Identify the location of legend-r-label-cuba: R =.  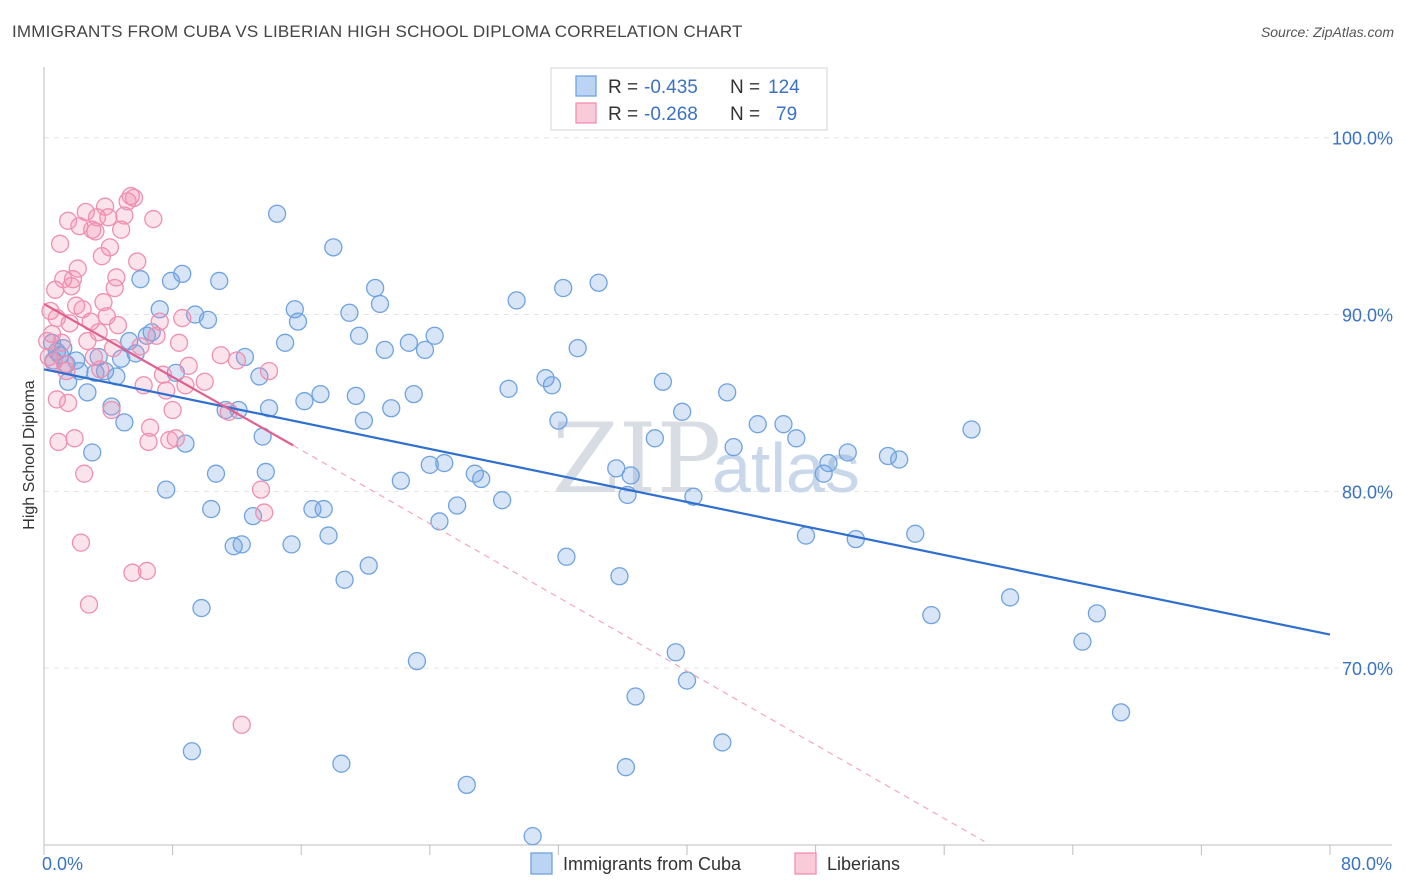
(623, 87).